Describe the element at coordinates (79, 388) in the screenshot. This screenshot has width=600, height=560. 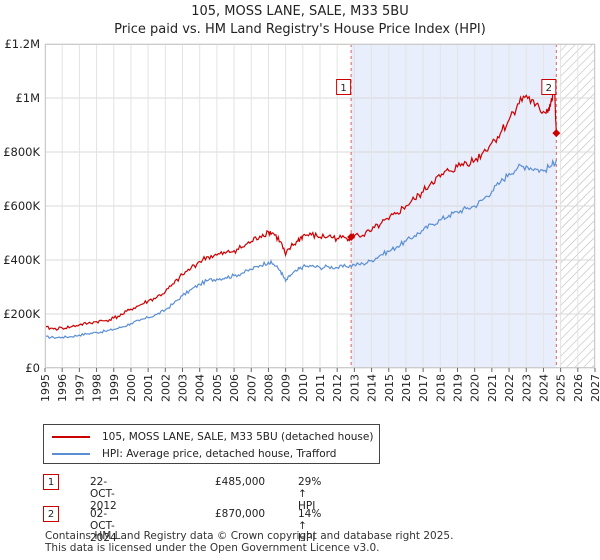
I see `x-tick-label-2: 1997` at that location.